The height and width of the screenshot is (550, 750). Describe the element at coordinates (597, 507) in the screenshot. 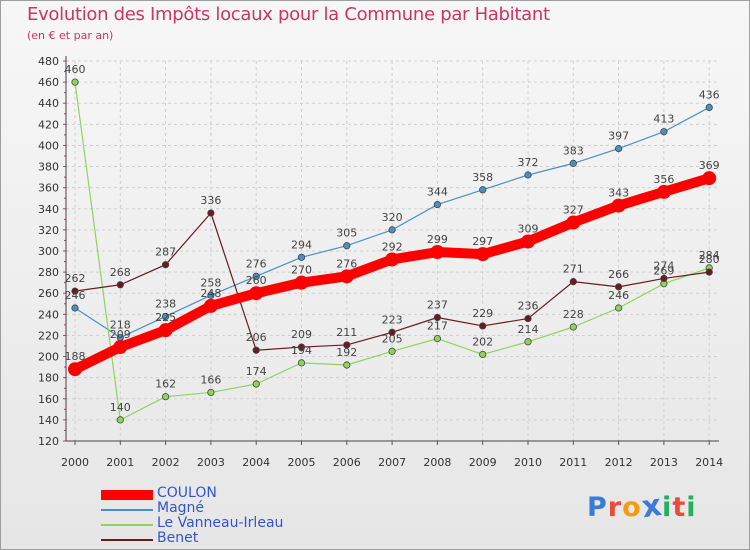

I see `logo-letter: P` at that location.